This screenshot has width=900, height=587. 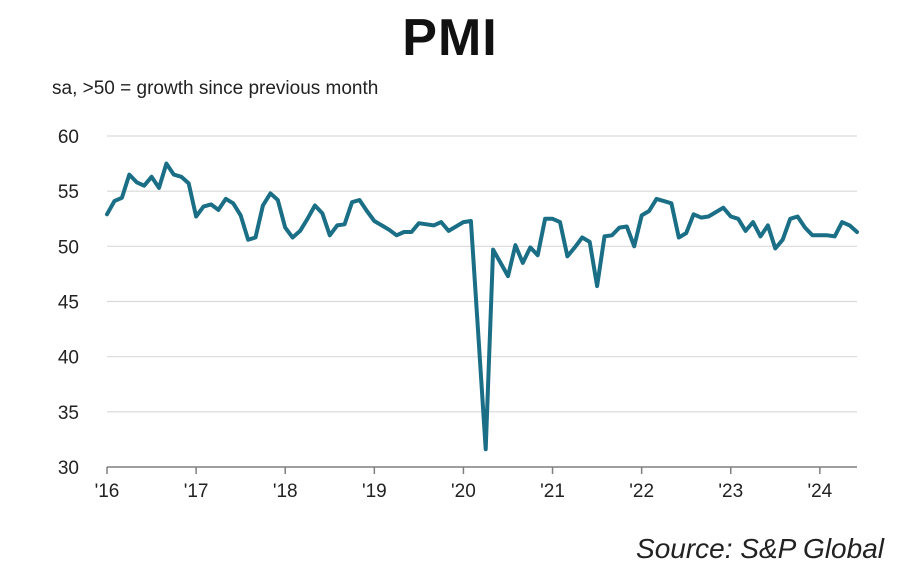 I want to click on y-tick-label: 50, so click(x=68, y=247).